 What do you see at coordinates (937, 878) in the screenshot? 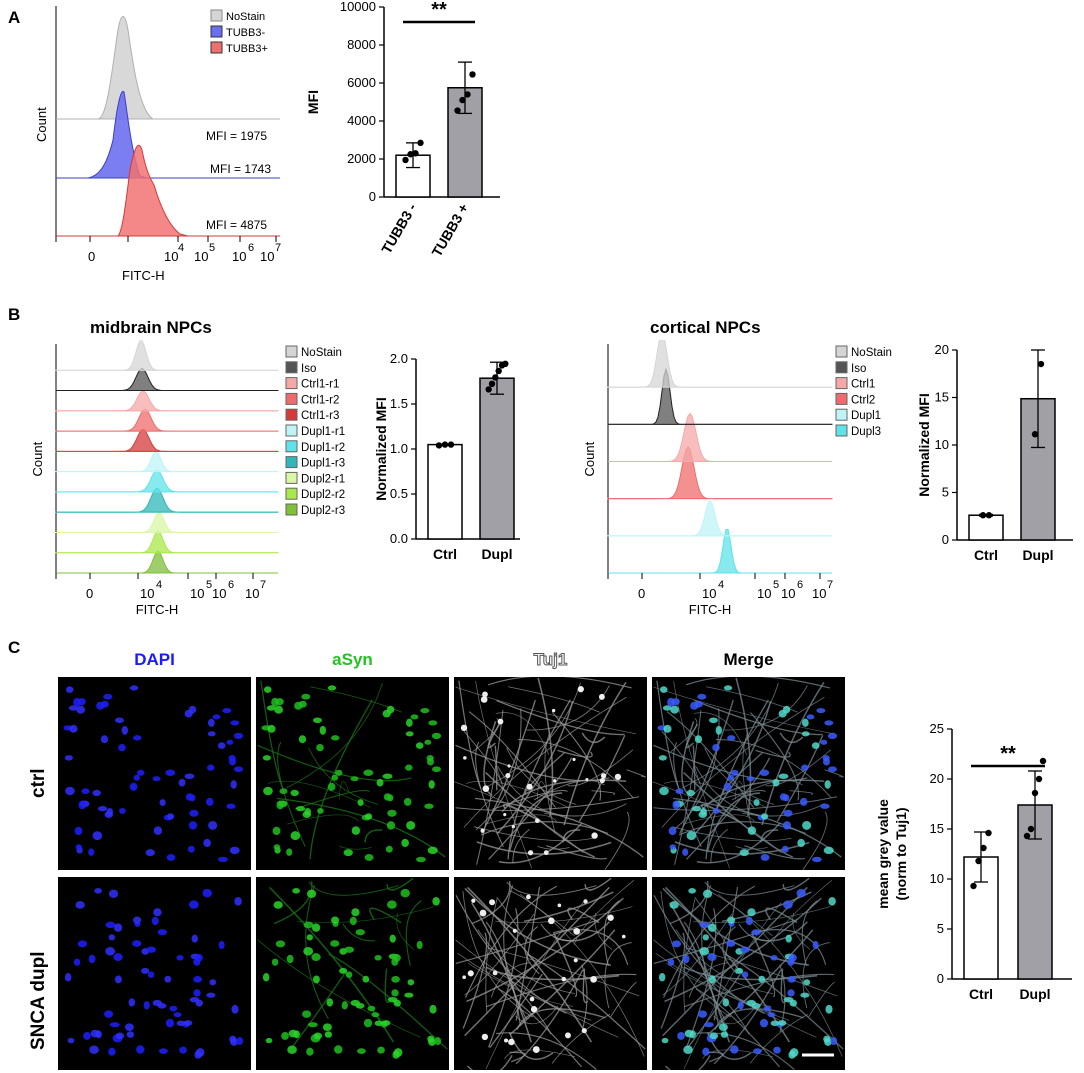
I see `y-tick-label: 10` at bounding box center [937, 878].